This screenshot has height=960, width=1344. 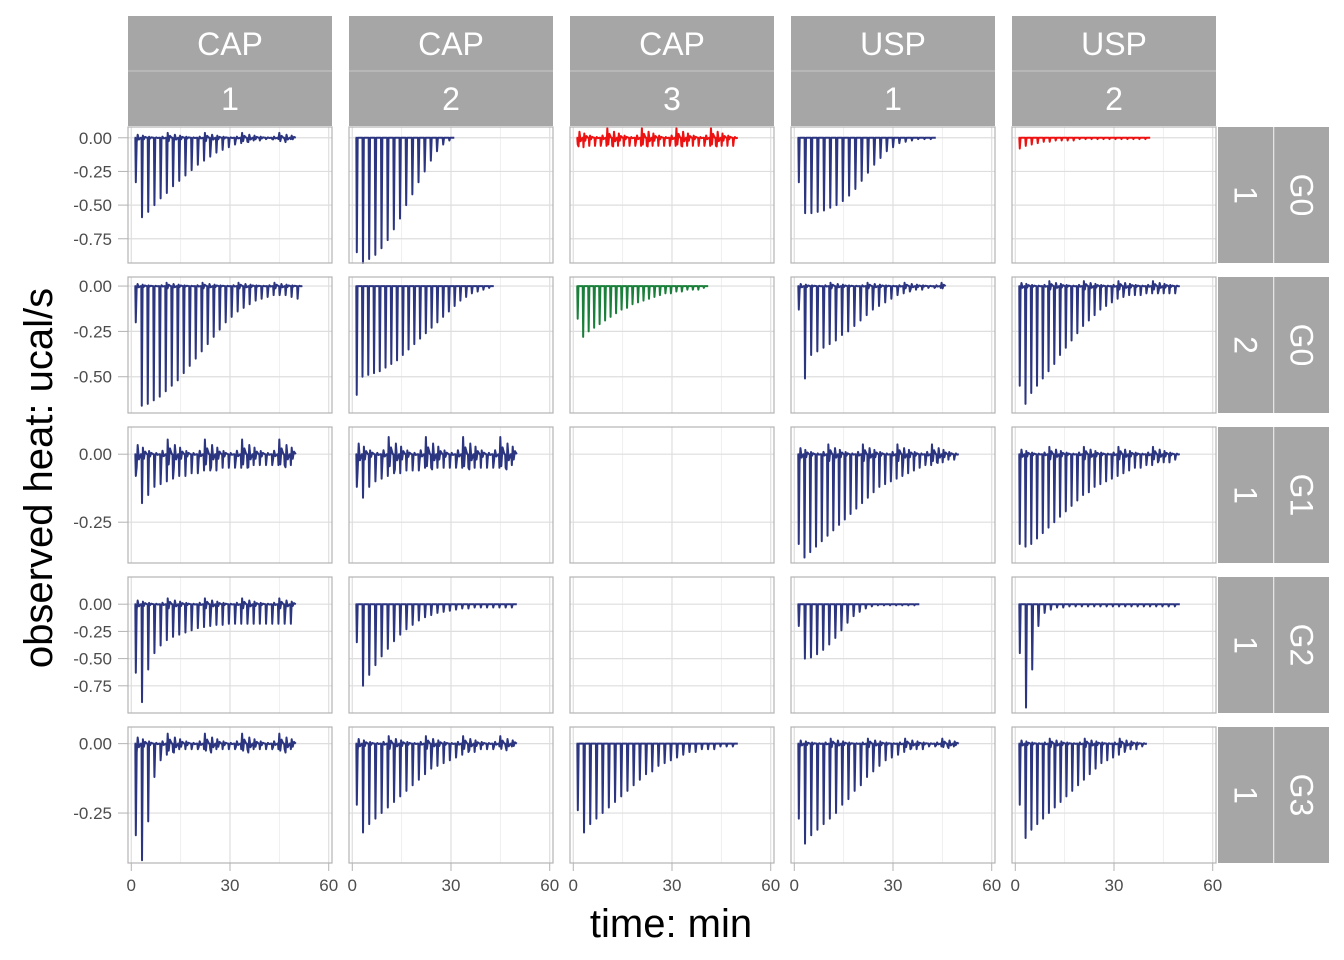 I want to click on row-strip-label-outer: G3, so click(x=1302, y=795).